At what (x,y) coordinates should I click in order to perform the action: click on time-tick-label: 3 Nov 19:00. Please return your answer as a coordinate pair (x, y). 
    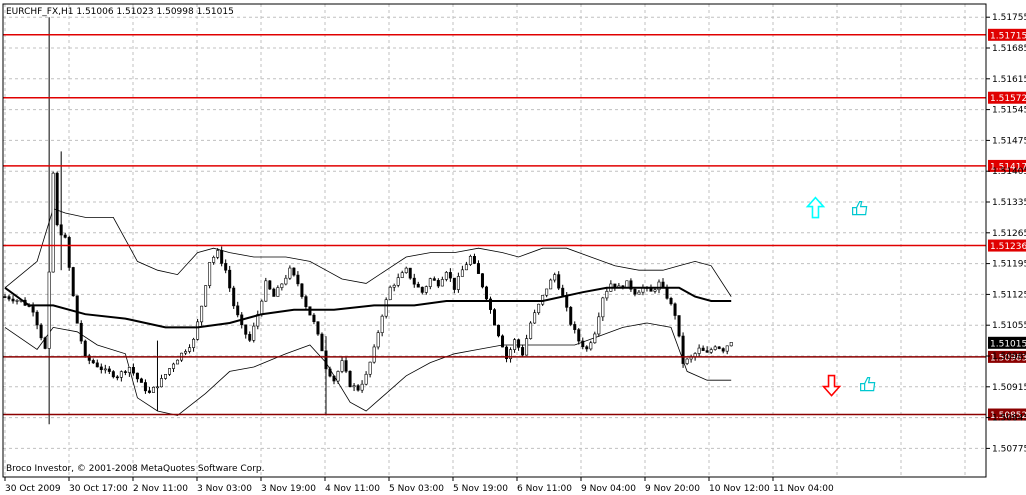
    Looking at the image, I should click on (288, 489).